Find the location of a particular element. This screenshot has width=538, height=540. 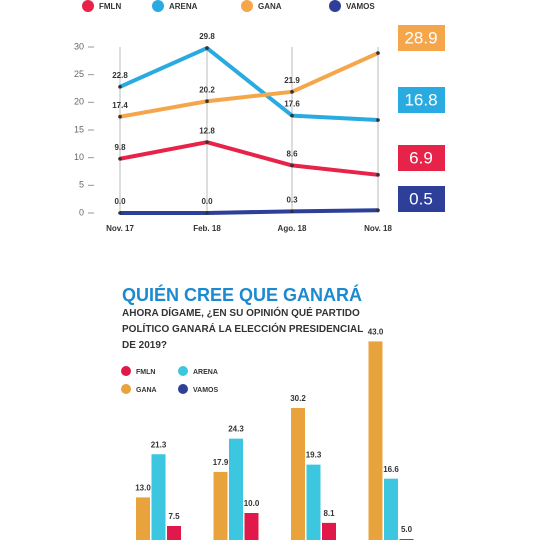

data-label: 5.0 is located at coordinates (407, 529).